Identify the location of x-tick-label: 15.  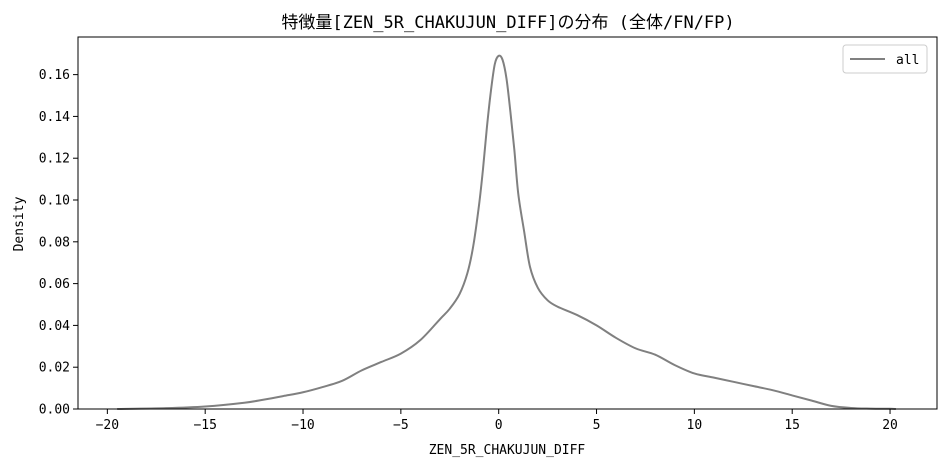
(792, 425).